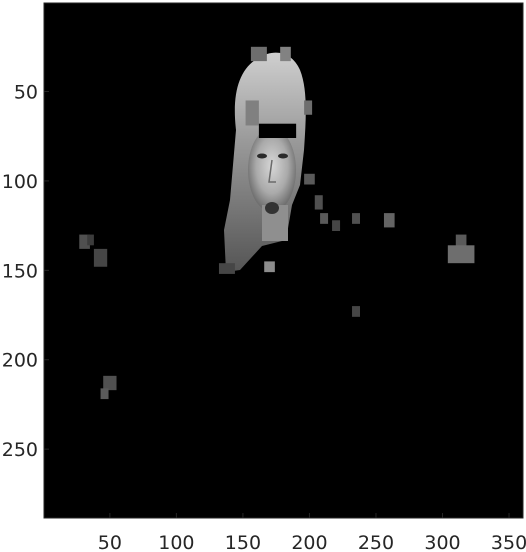 The image size is (526, 552). Describe the element at coordinates (176, 542) in the screenshot. I see `x-tick-label: 100` at that location.